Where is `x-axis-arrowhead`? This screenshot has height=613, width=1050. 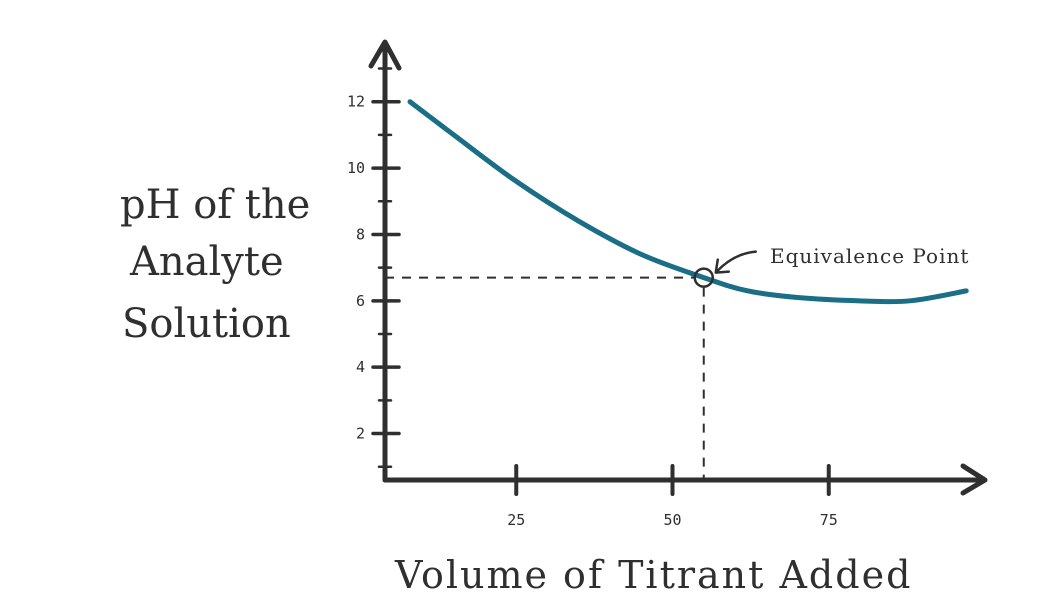
x-axis-arrowhead is located at coordinates (974, 479).